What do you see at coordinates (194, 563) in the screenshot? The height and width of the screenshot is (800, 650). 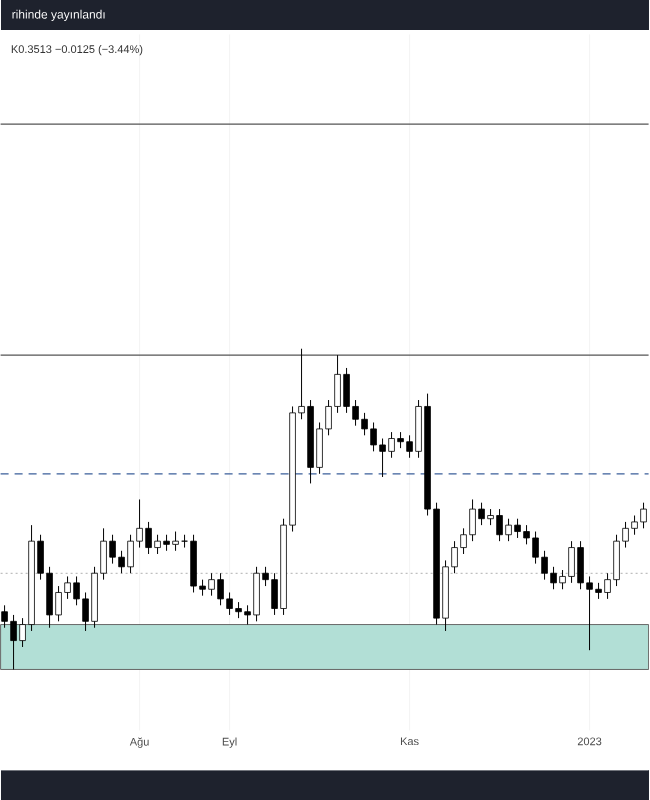 I see `candlestick` at bounding box center [194, 563].